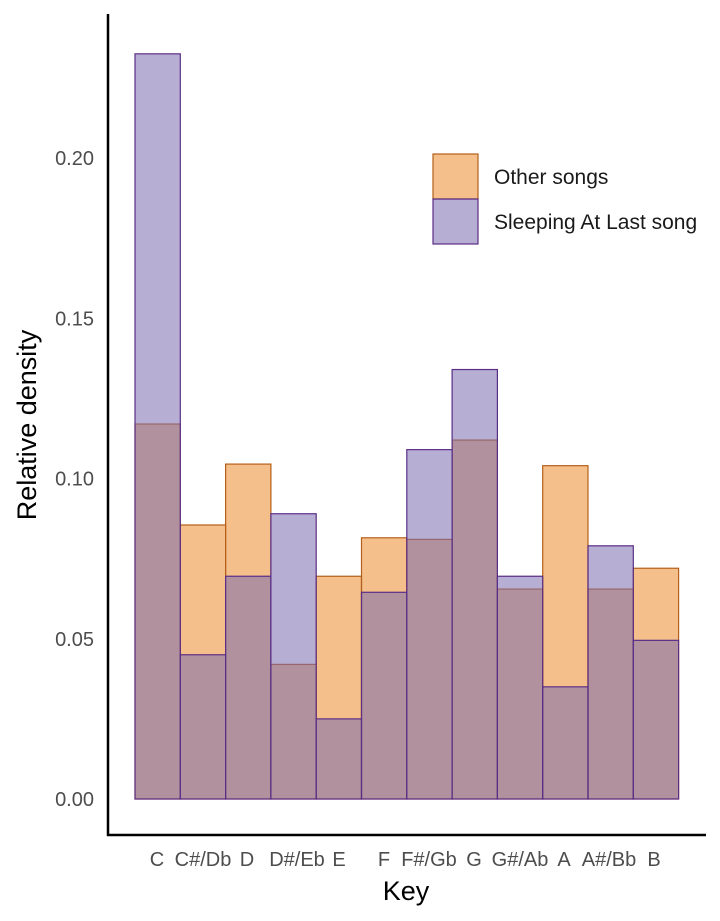 The width and height of the screenshot is (720, 921). What do you see at coordinates (74, 319) in the screenshot?
I see `y-tick-label: 0.15` at bounding box center [74, 319].